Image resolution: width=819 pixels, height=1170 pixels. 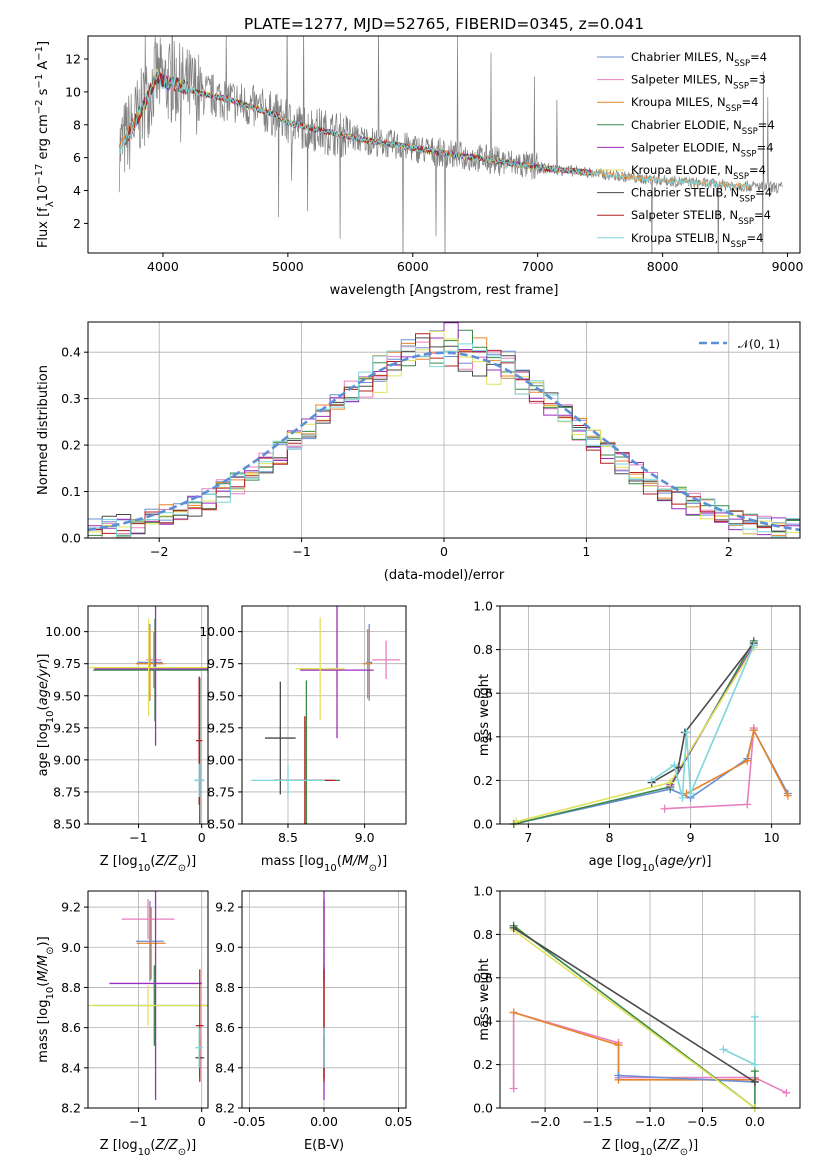 I want to click on legend-label: Kroupa MILES, NSSP=4, so click(x=694, y=104).